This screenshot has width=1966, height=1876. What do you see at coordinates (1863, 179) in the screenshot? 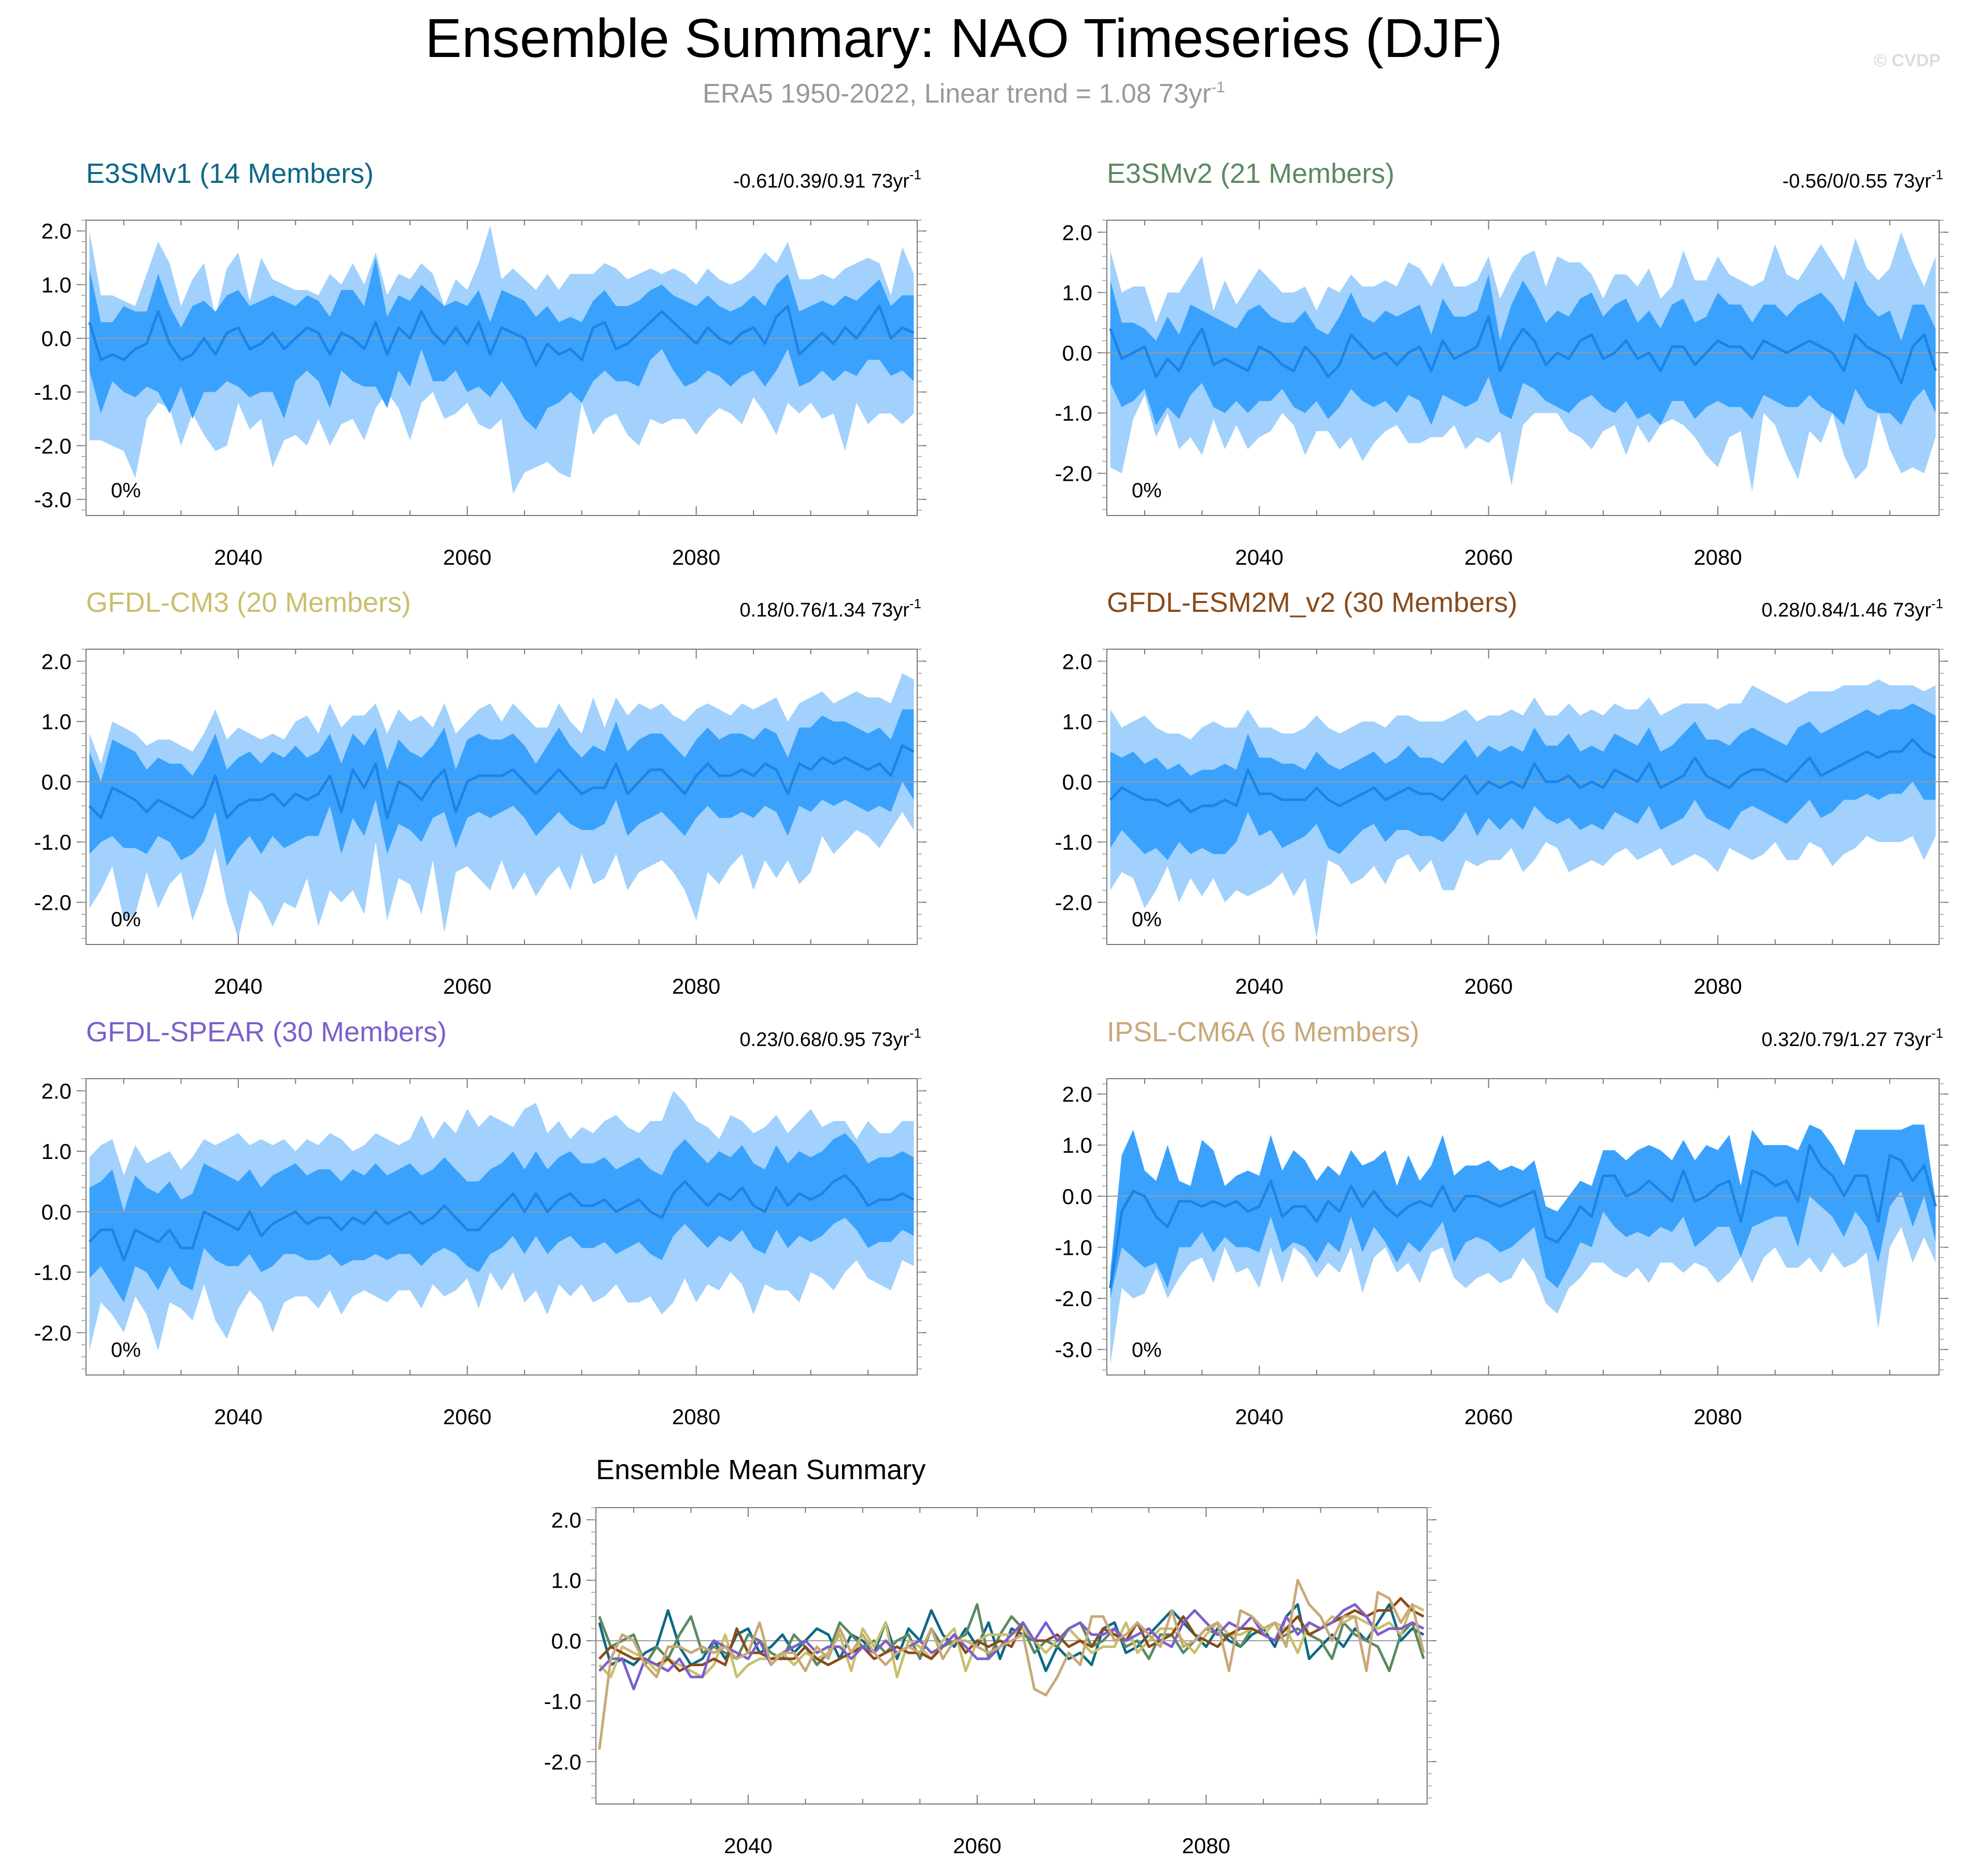
I see `trend-label: -0.56/0/0.55 73yr-1` at bounding box center [1863, 179].